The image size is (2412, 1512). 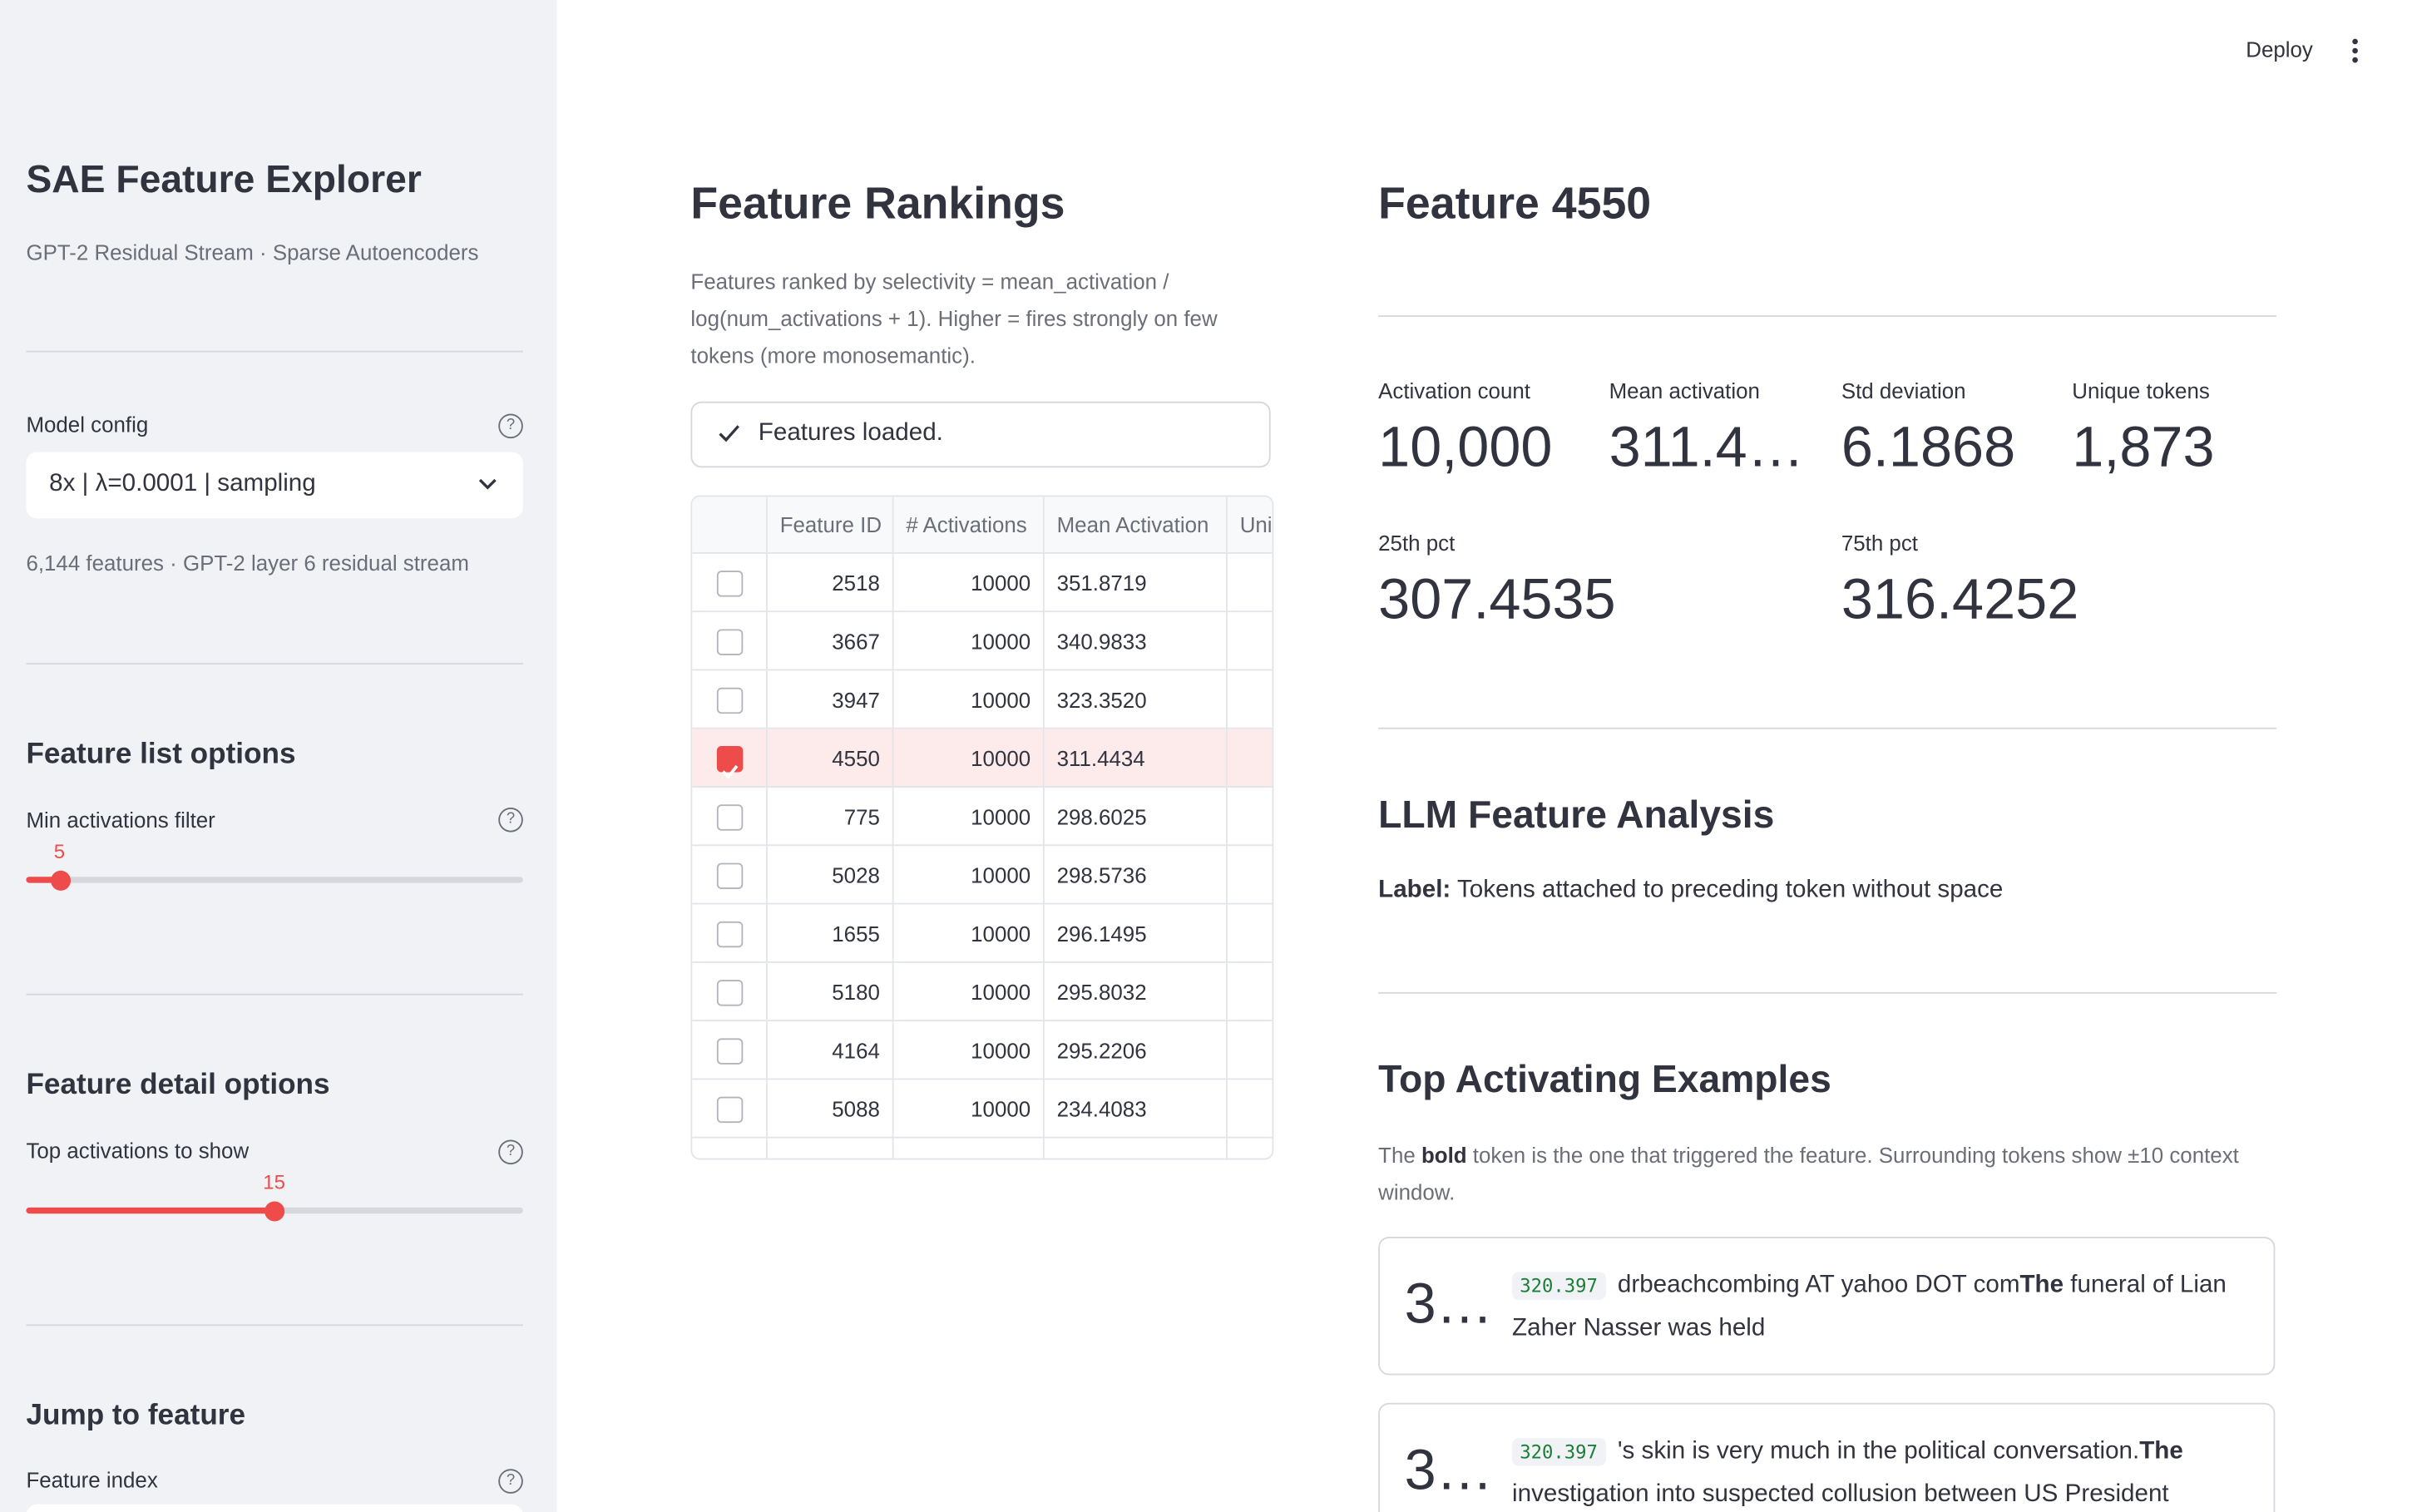 What do you see at coordinates (1879, 543) in the screenshot?
I see `metric-label: 75th pct` at bounding box center [1879, 543].